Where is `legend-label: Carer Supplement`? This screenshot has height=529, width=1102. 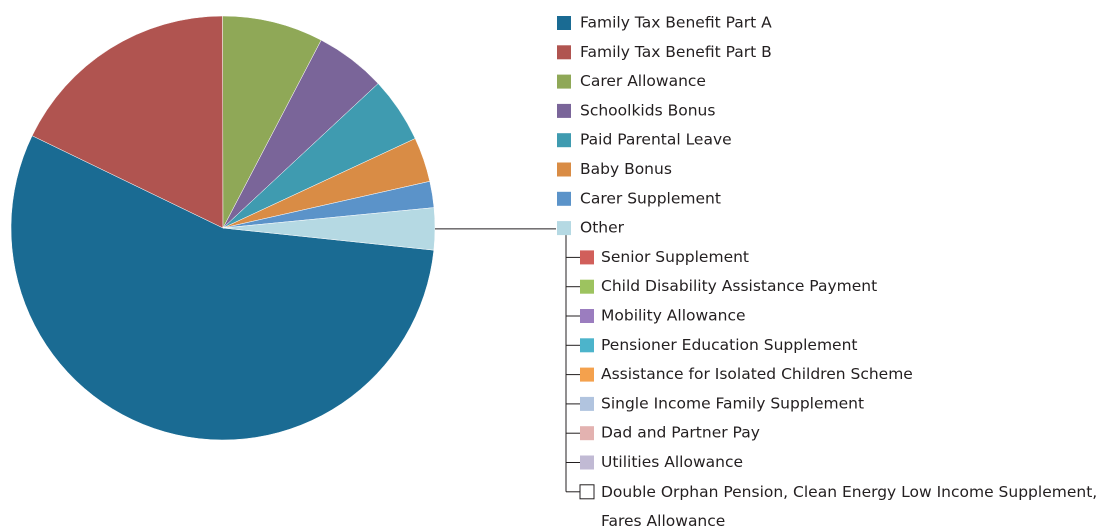
legend-label: Carer Supplement is located at coordinates (650, 198).